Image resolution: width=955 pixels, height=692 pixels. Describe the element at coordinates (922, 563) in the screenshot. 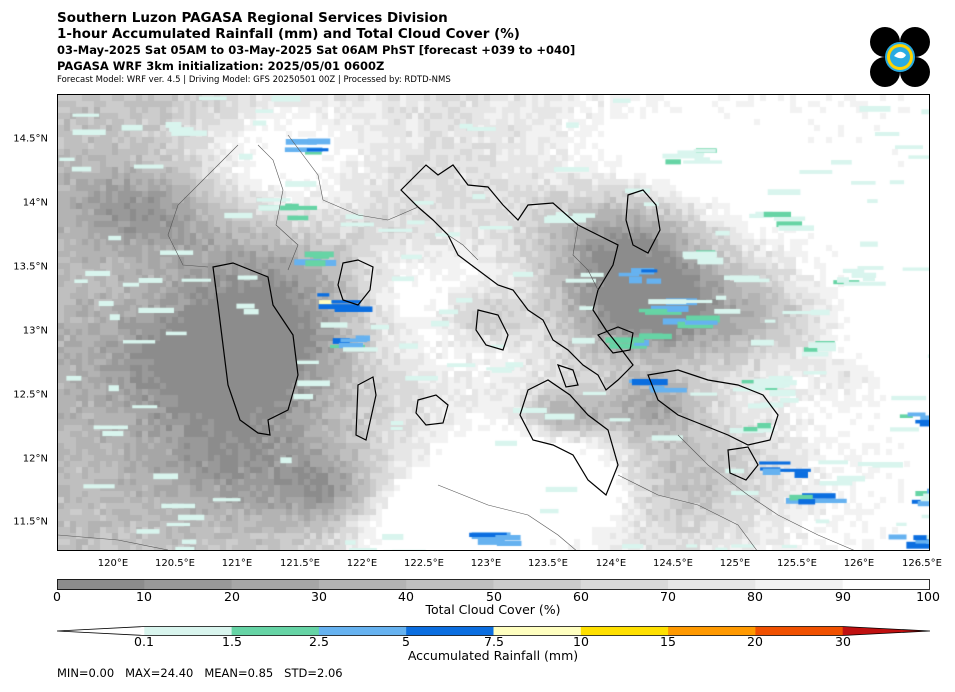

I see `lon-label: 126.5°E` at that location.